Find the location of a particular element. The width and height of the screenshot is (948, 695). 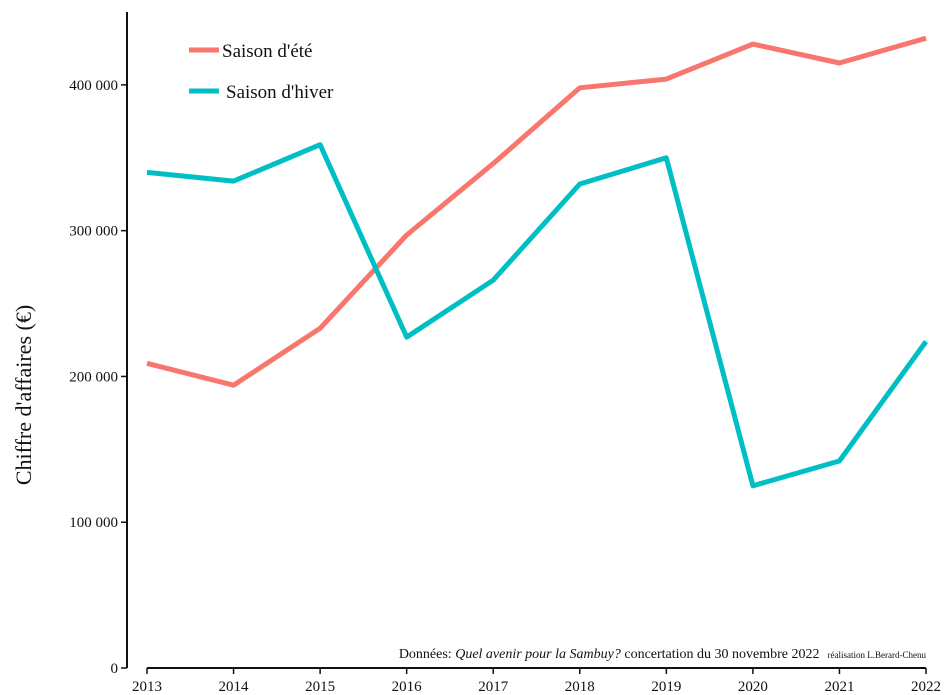

x-tick-label: 2015 is located at coordinates (320, 687).